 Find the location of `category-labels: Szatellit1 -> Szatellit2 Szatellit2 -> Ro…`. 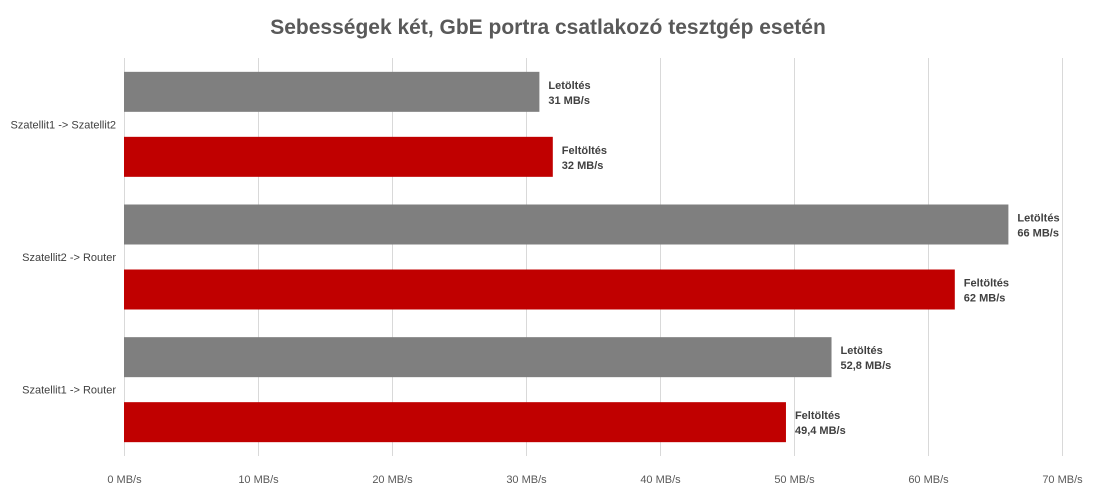

category-labels: Szatellit1 -> Szatellit2 Szatellit2 -> Ro… is located at coordinates (64, 257).